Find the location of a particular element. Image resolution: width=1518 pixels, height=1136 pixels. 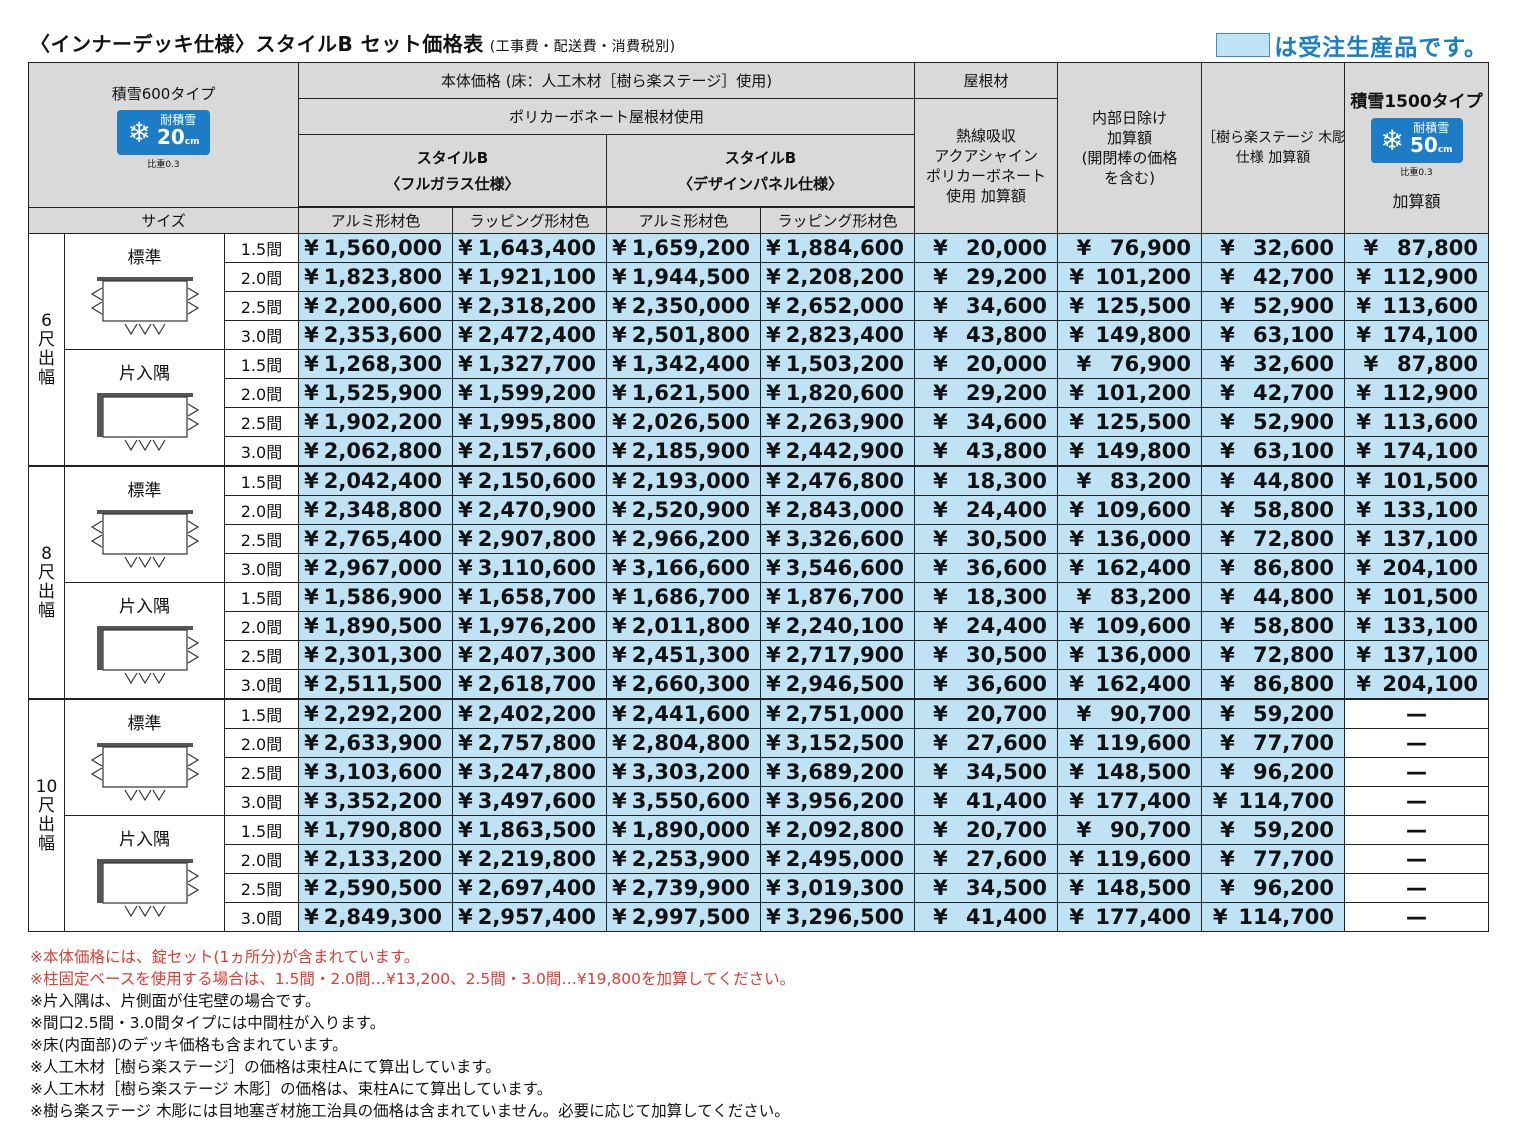

price-cell: ¥34,600 is located at coordinates (986, 306).